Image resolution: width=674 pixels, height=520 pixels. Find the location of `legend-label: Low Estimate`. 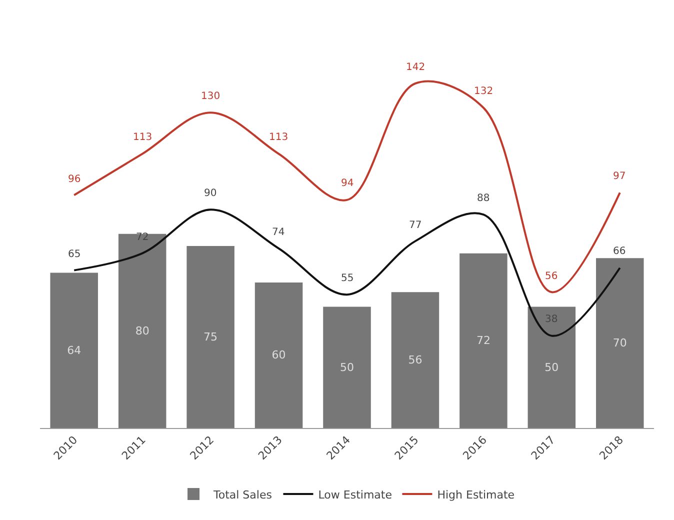

legend-label: Low Estimate is located at coordinates (355, 495).